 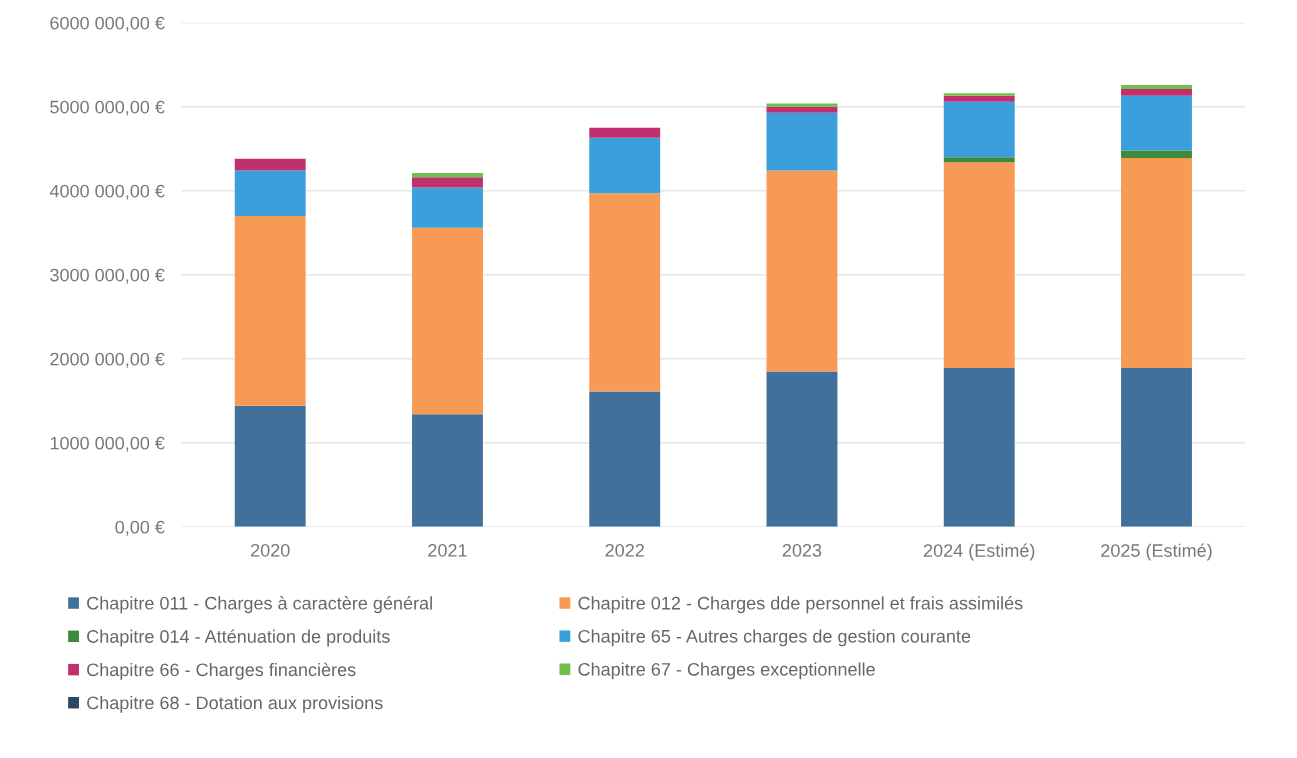 I want to click on legend-label: Chapitre 011 - Charges à caractère général, so click(x=259, y=605).